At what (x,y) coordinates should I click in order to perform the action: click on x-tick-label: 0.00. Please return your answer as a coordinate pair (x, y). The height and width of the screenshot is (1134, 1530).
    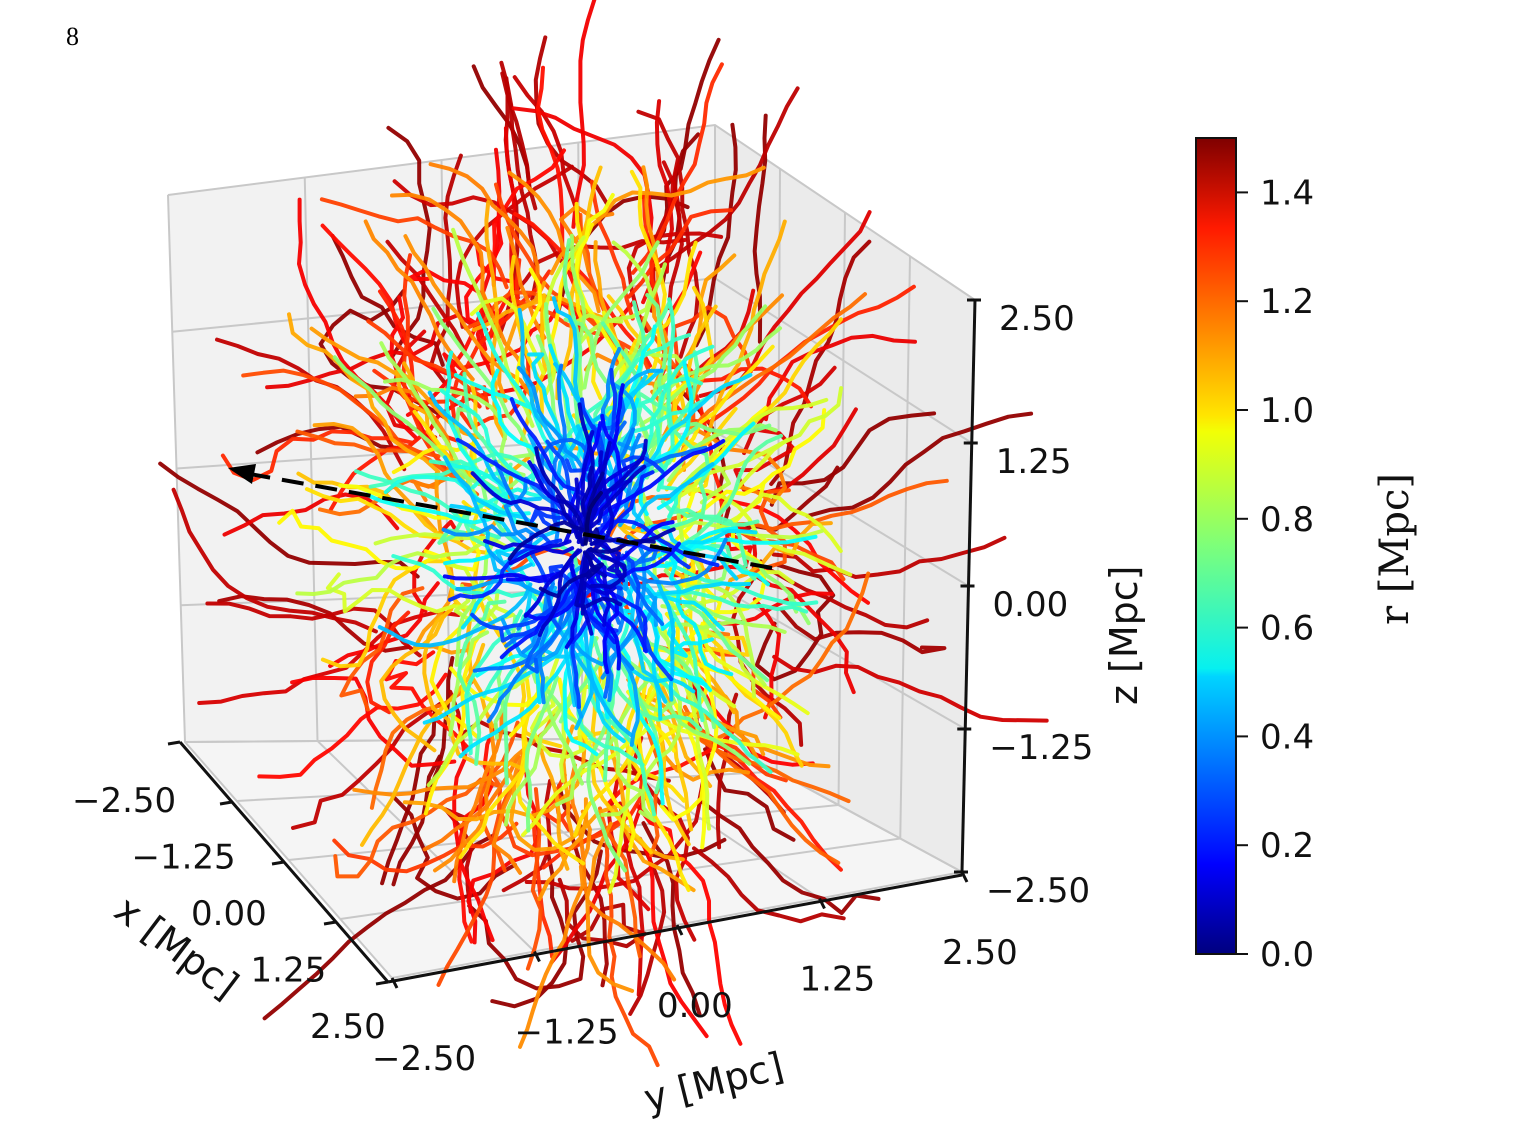
    Looking at the image, I should click on (229, 914).